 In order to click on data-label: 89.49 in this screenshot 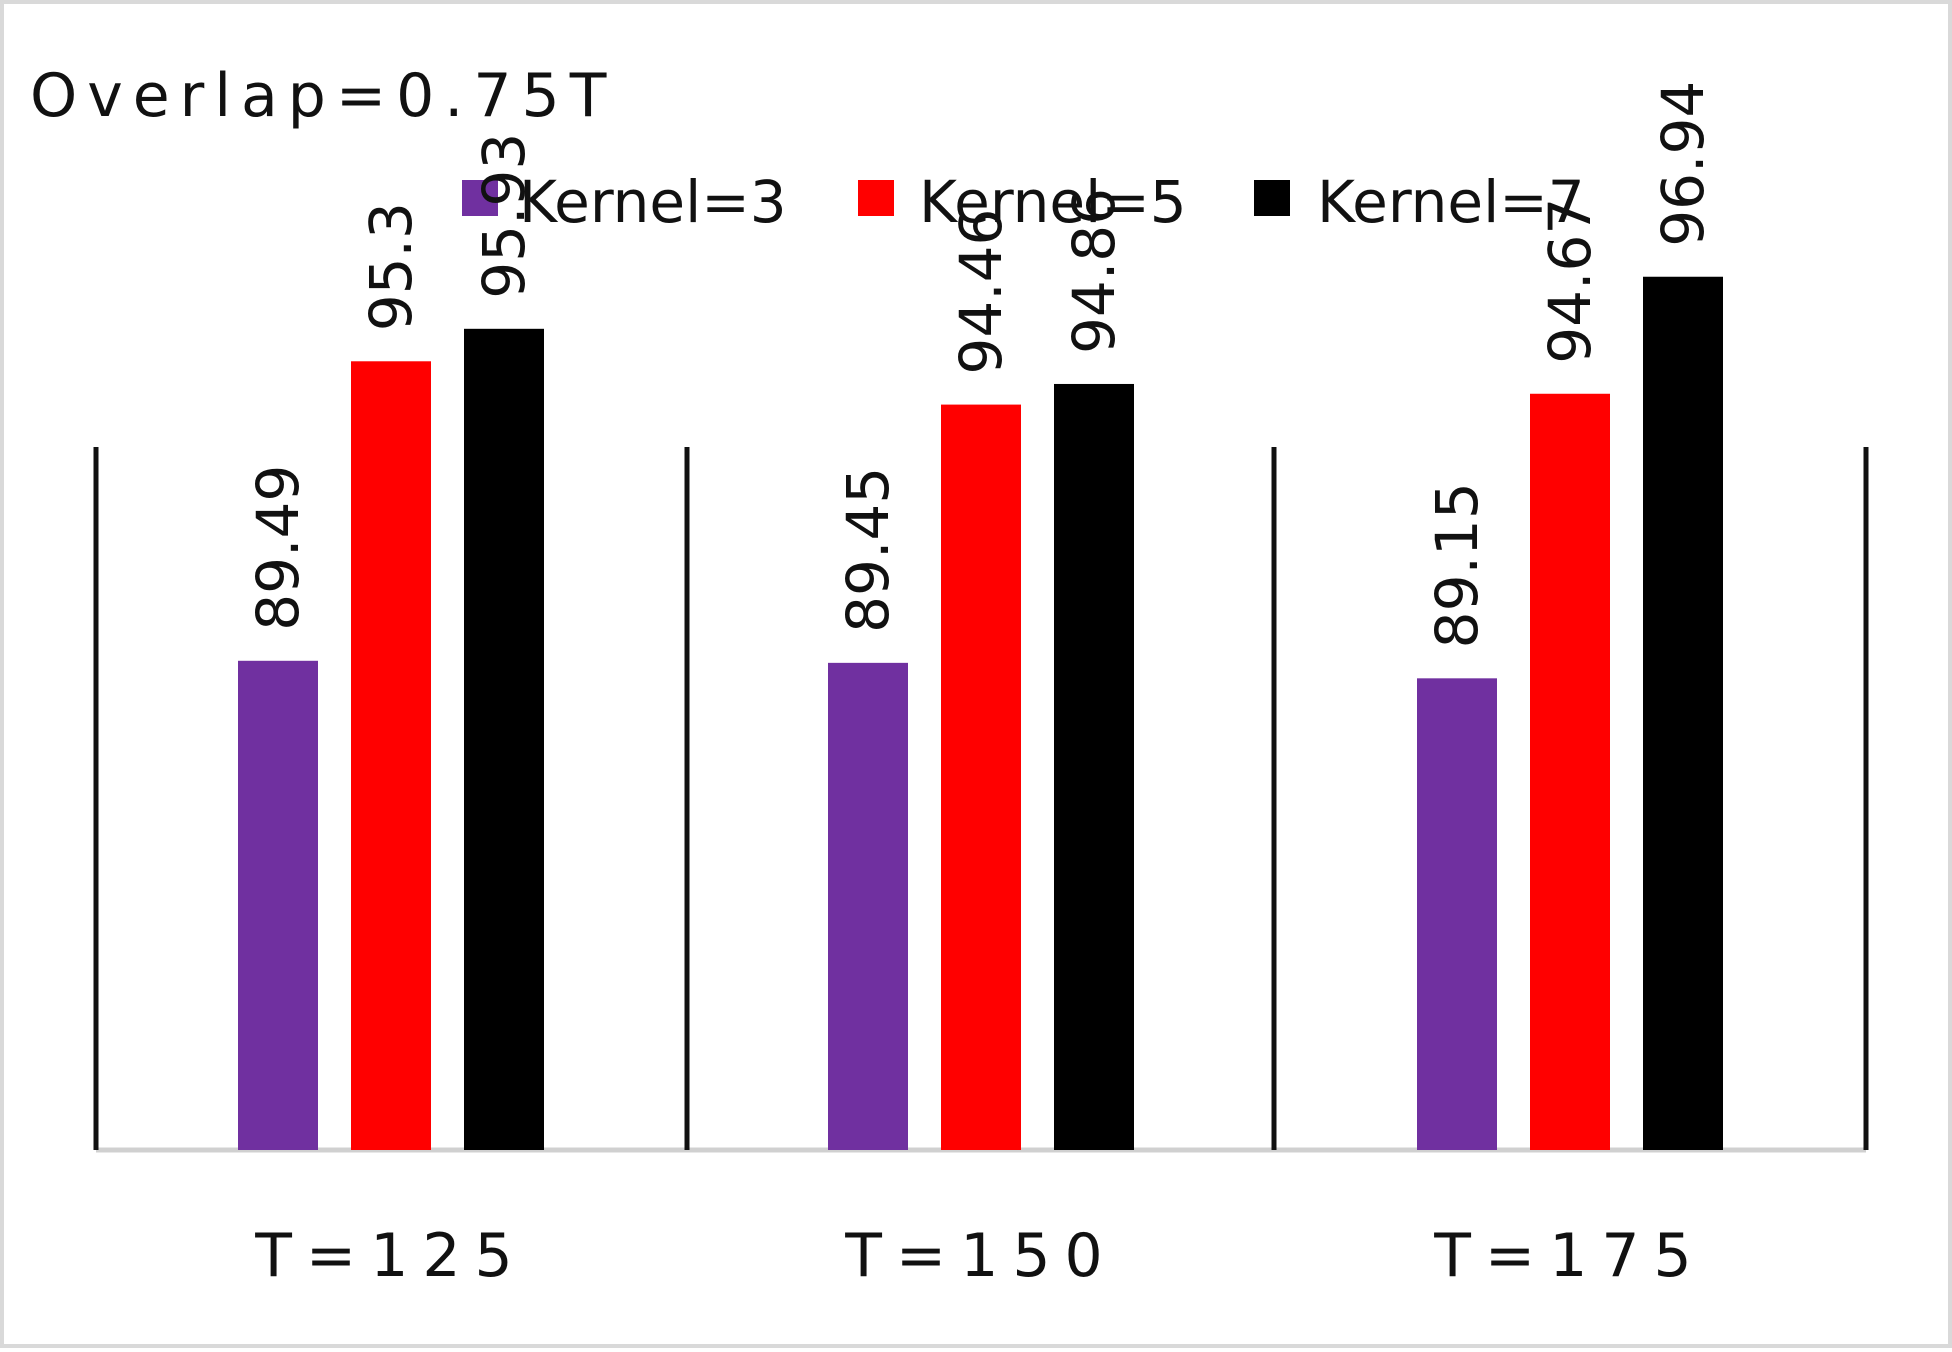, I will do `click(278, 548)`.